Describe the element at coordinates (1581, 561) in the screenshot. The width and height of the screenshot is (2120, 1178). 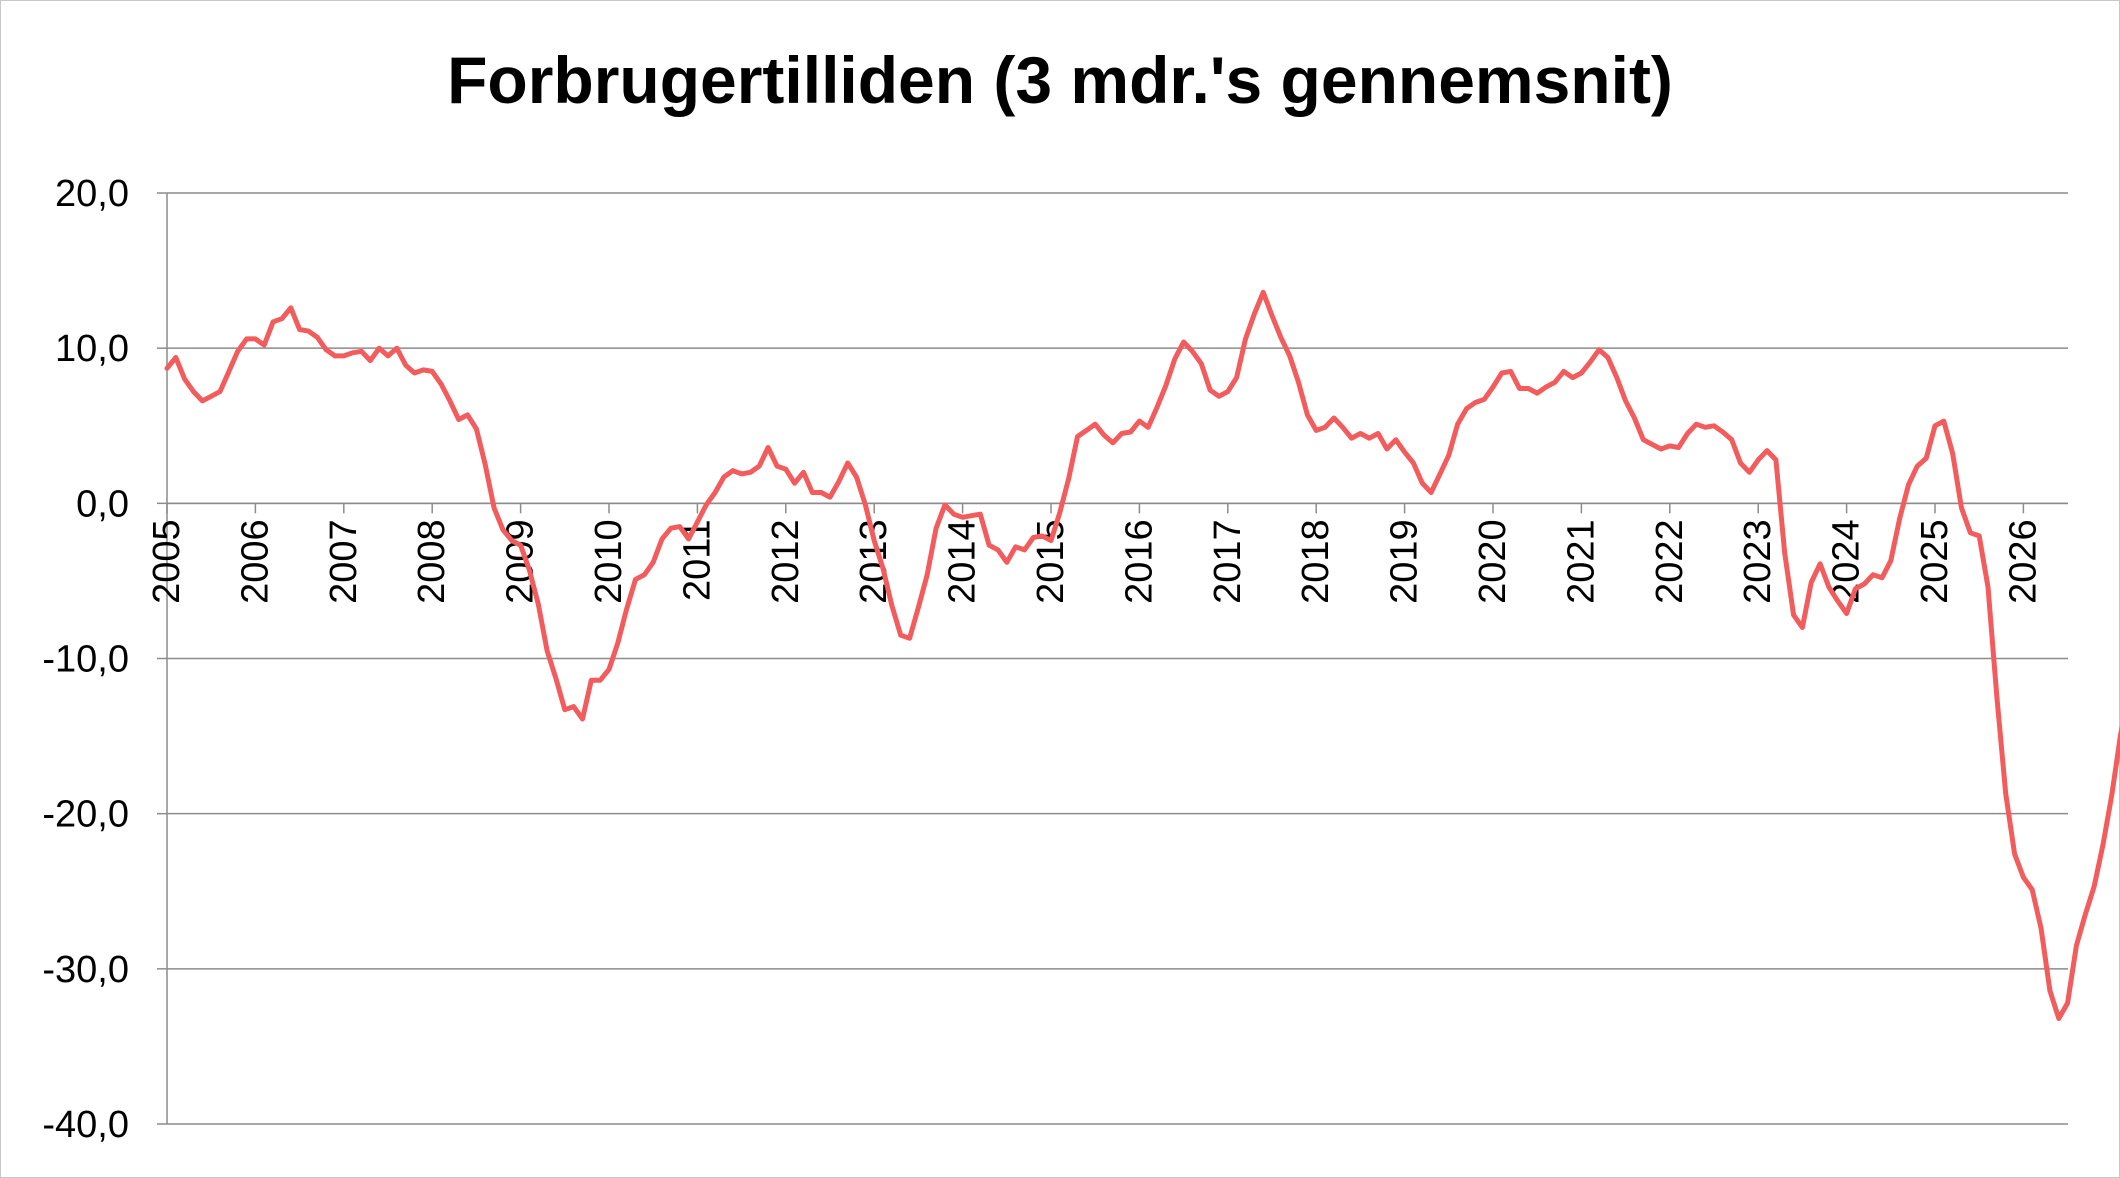
I see `x-tick-label: 2021` at that location.